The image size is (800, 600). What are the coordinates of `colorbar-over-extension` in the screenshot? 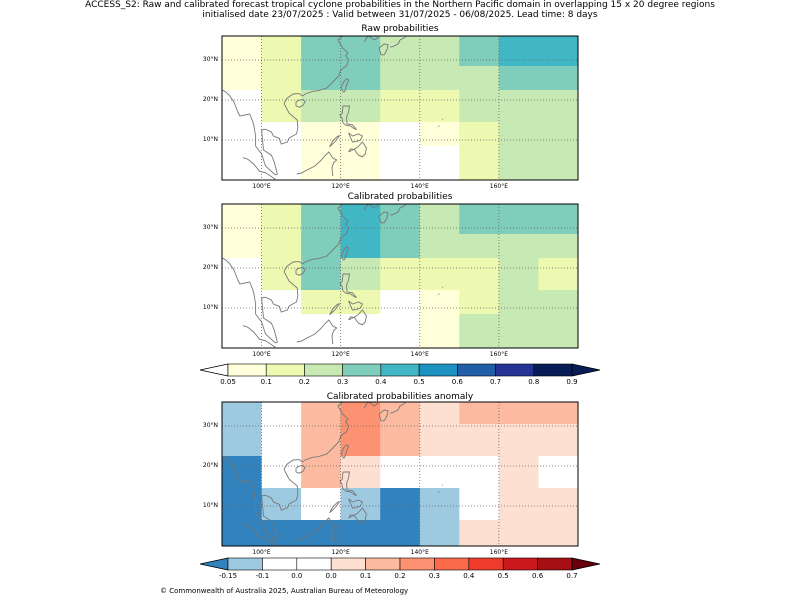 It's located at (586, 370).